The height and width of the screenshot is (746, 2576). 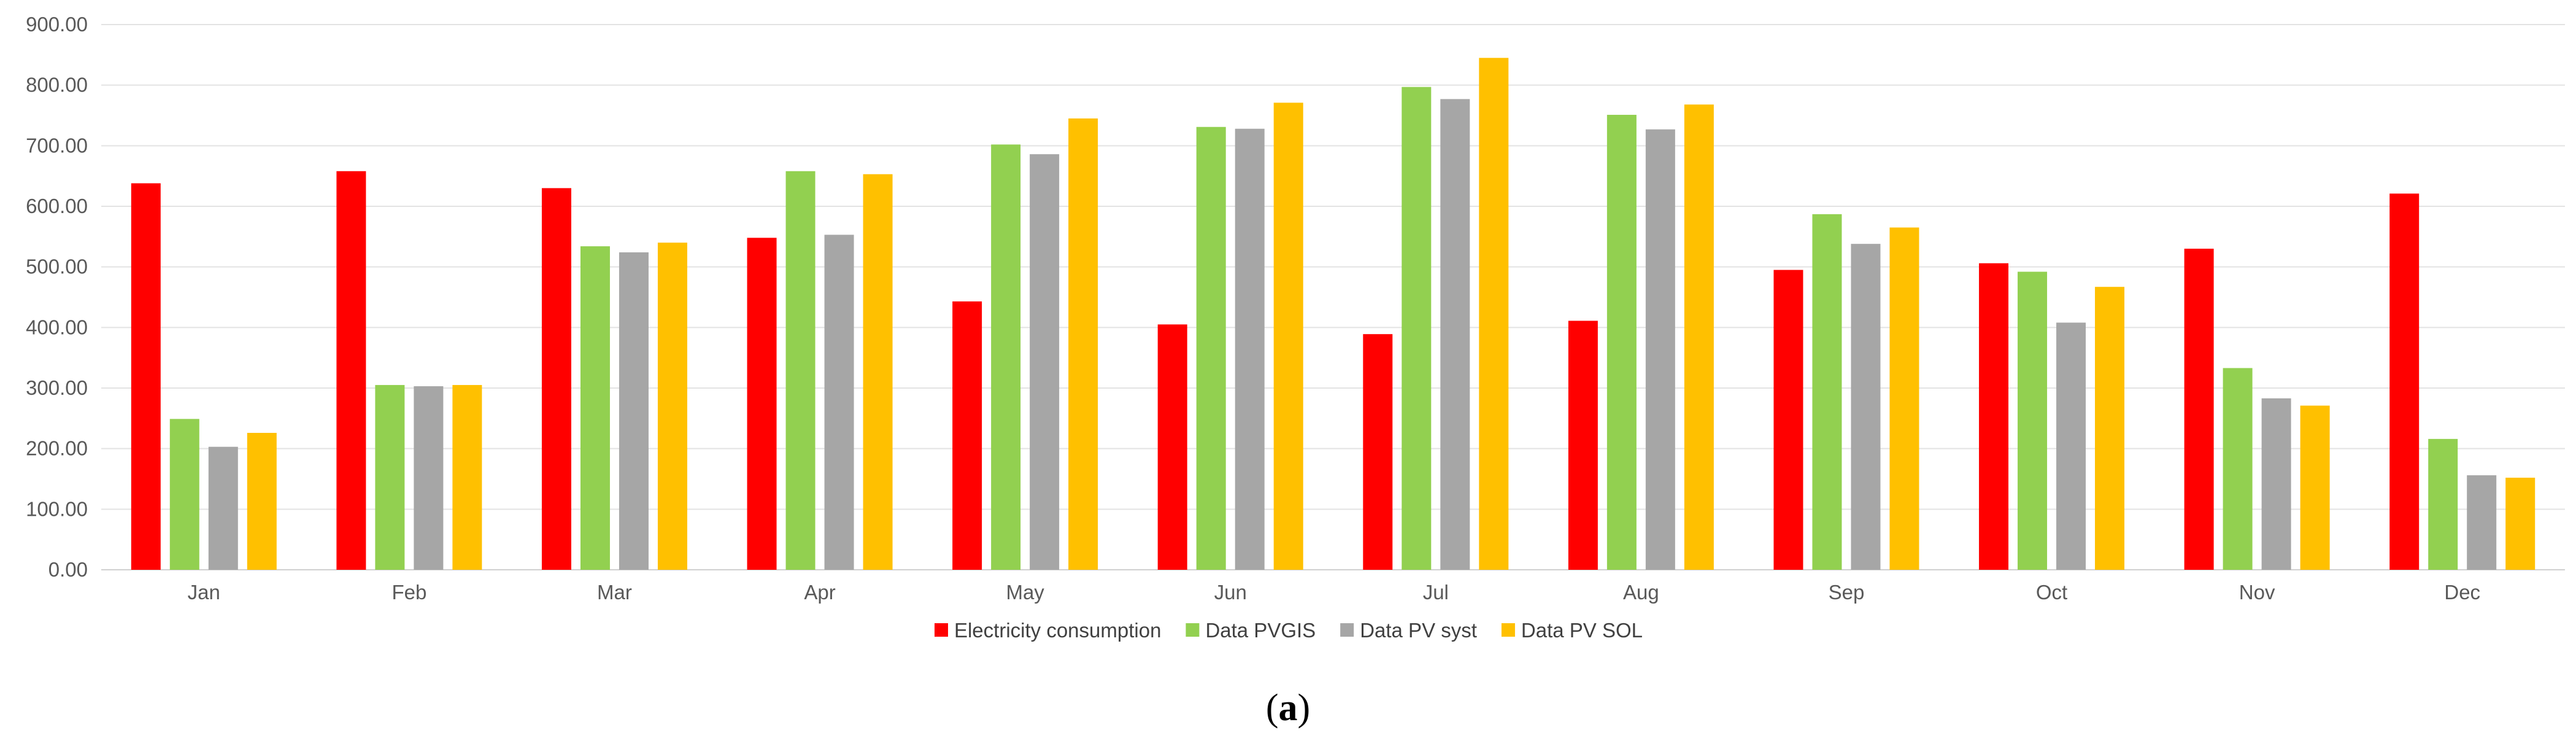 What do you see at coordinates (2462, 593) in the screenshot?
I see `x-tick-label: Dec` at bounding box center [2462, 593].